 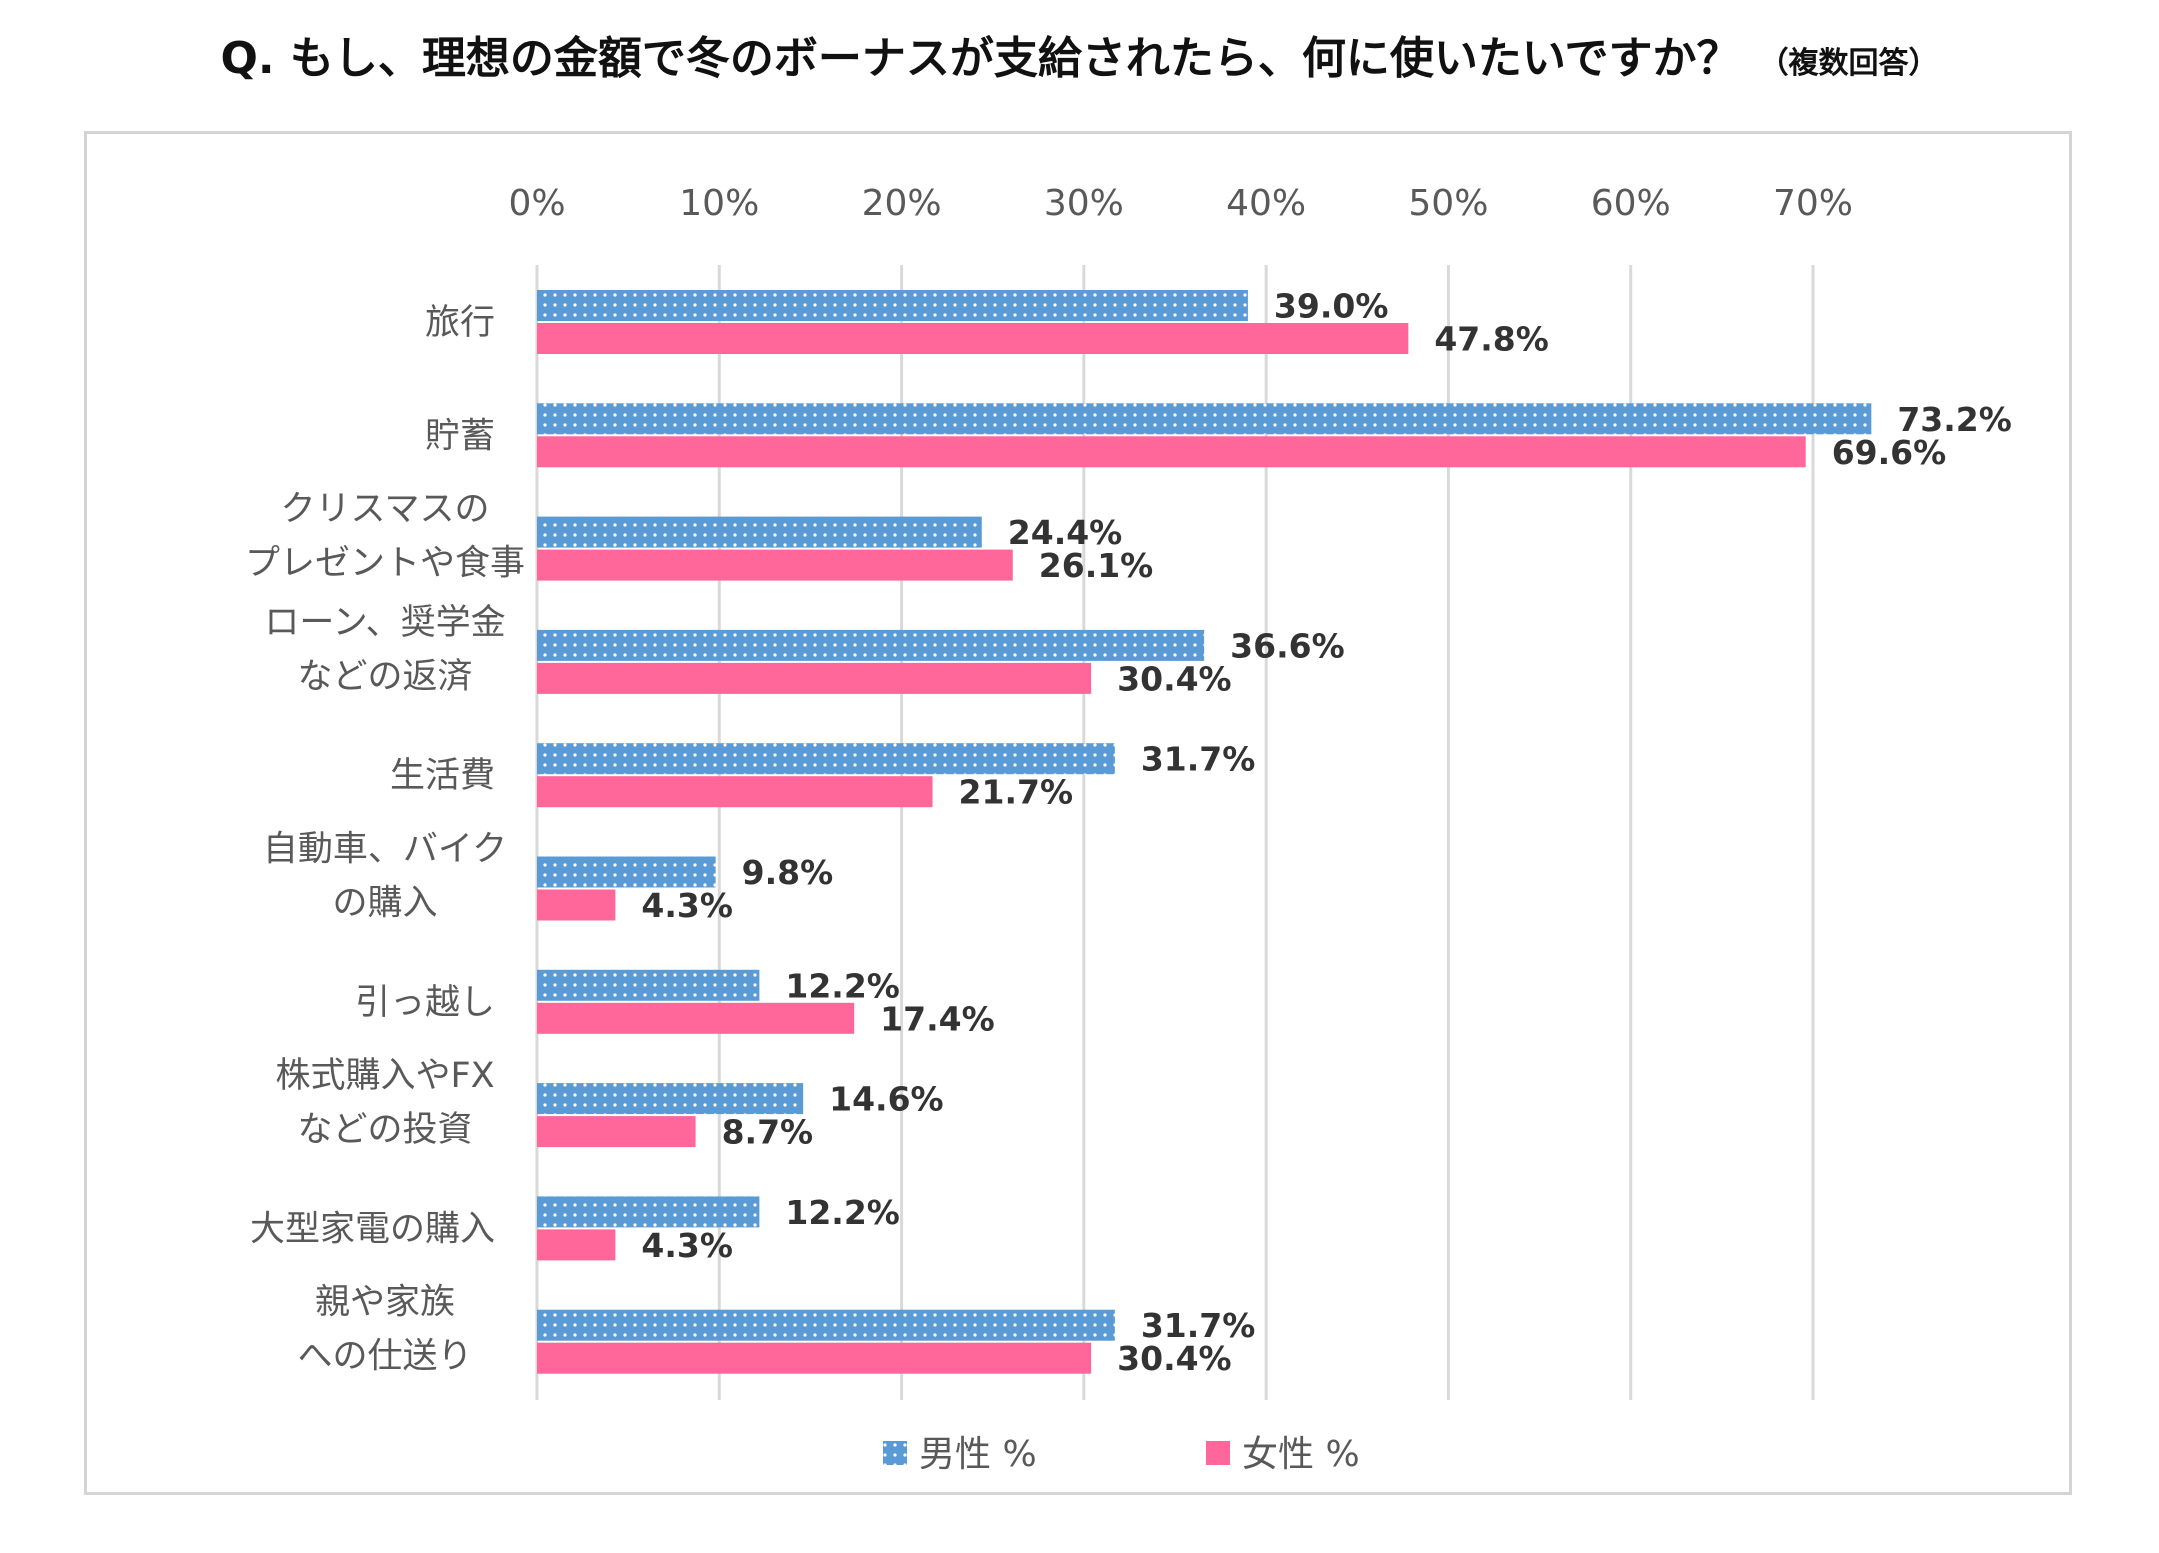 What do you see at coordinates (384, 623) in the screenshot?
I see `category-label: ローン、奨学金` at bounding box center [384, 623].